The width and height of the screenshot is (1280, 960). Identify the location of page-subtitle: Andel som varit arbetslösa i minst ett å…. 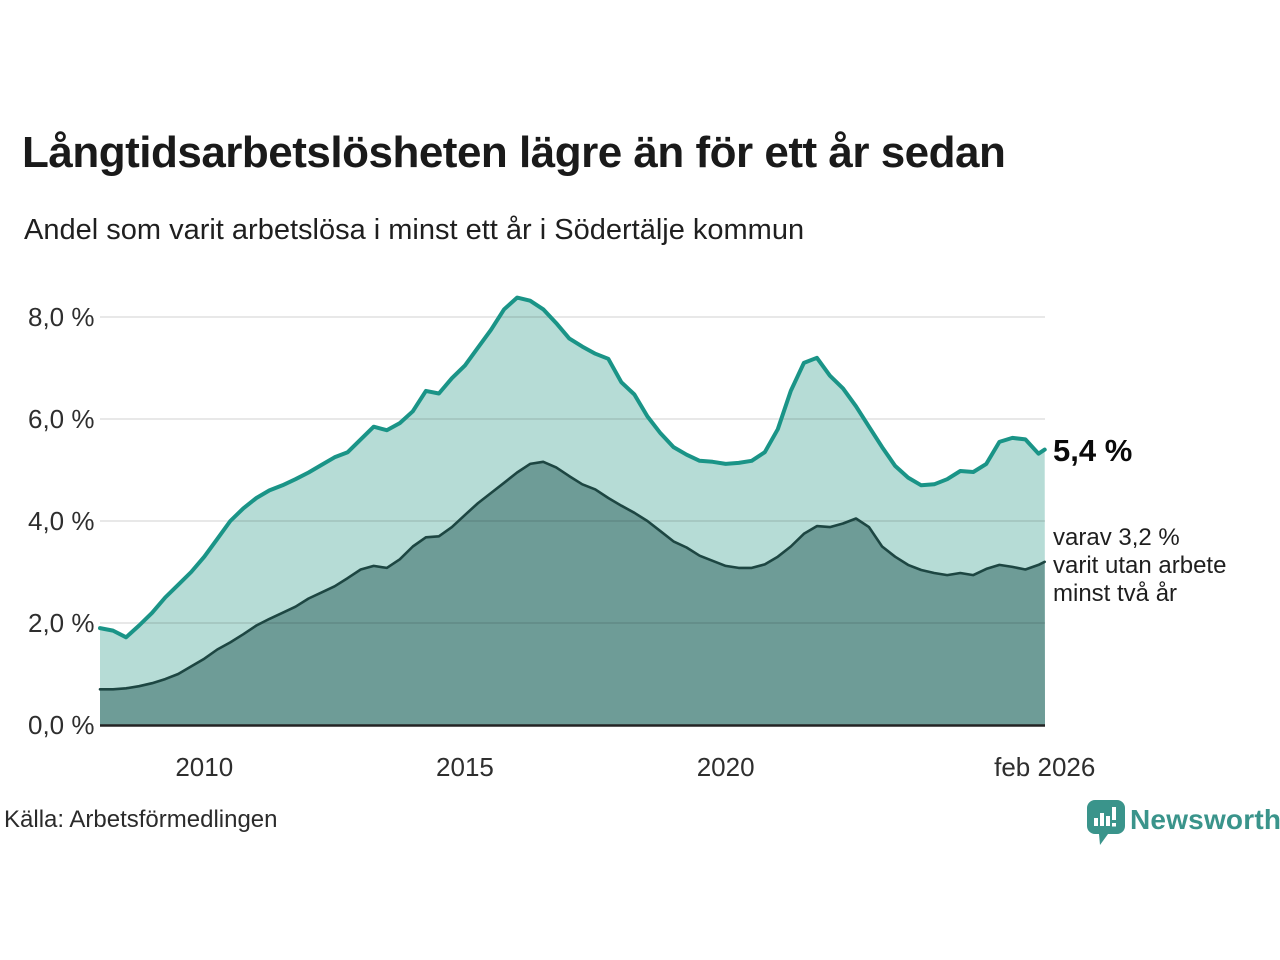
(414, 230).